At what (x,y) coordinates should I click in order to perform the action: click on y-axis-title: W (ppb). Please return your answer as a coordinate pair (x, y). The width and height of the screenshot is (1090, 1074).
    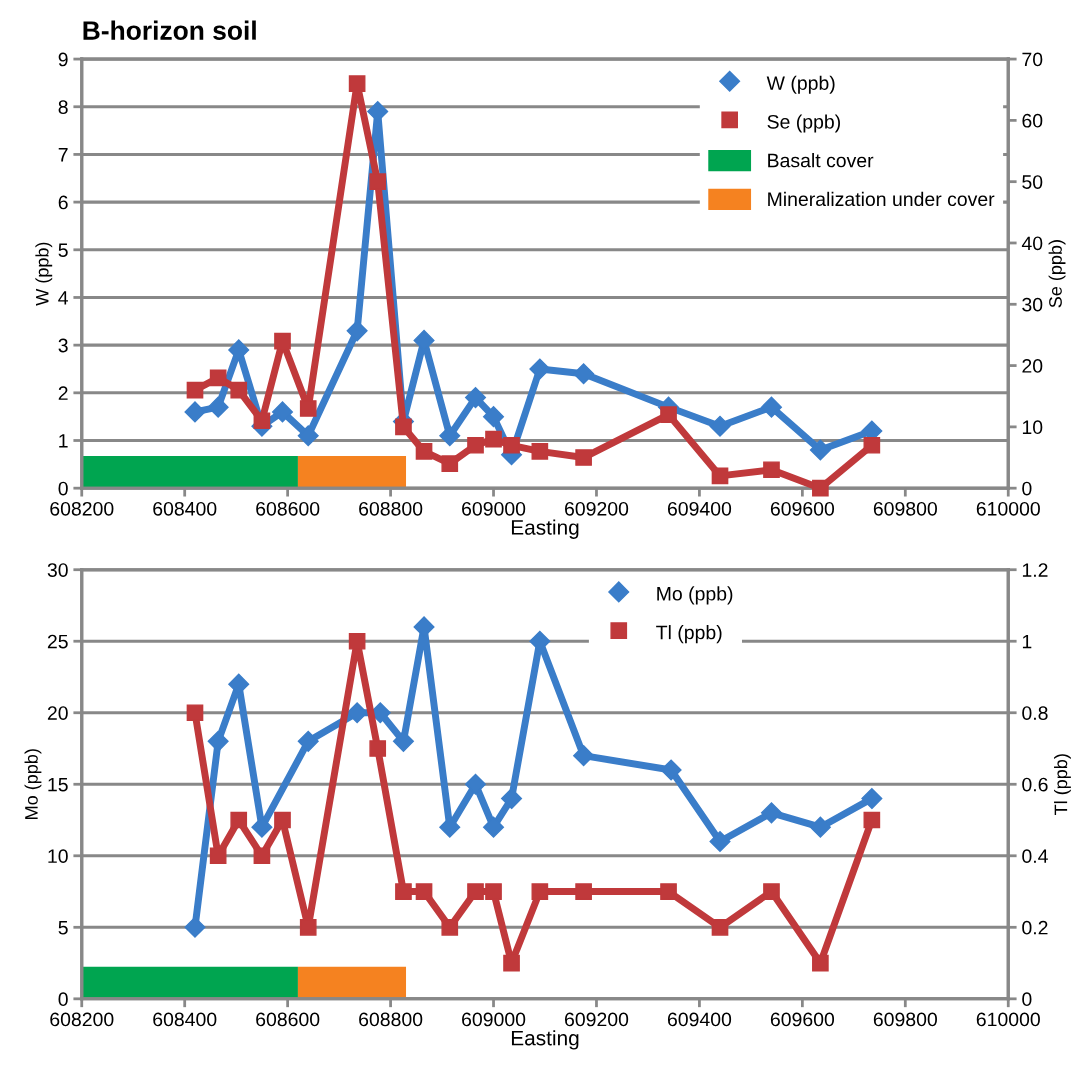
    Looking at the image, I should click on (44, 274).